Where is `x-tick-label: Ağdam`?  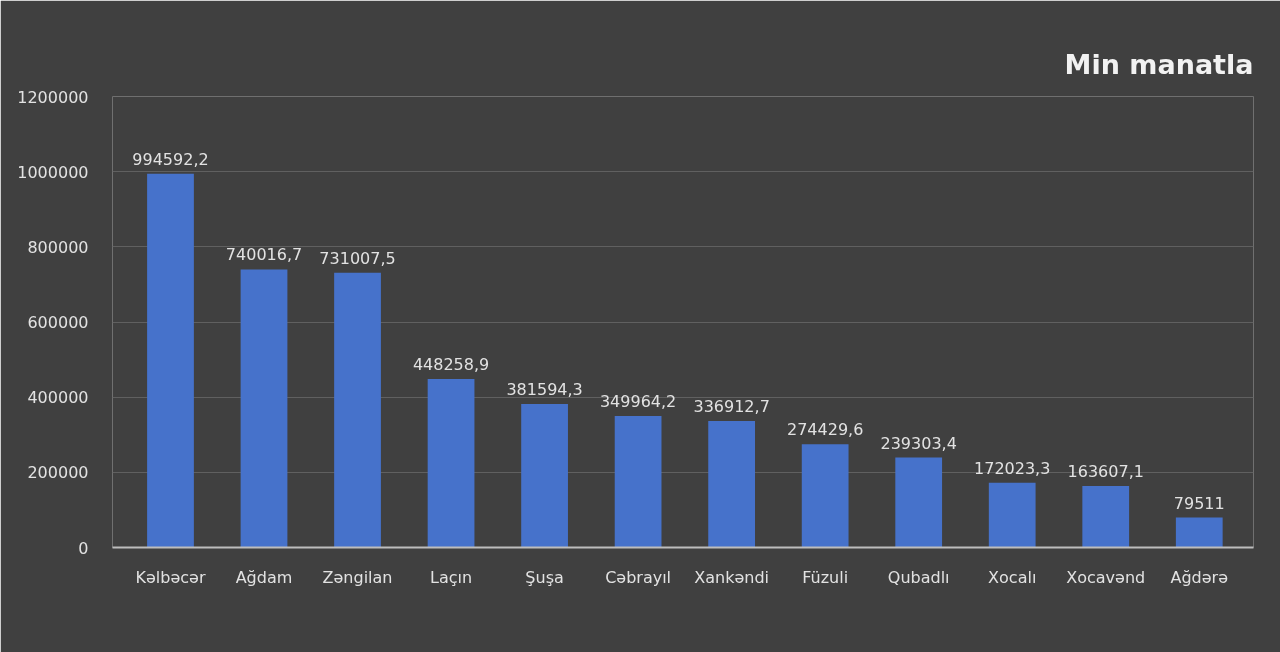 x-tick-label: Ağdam is located at coordinates (264, 577).